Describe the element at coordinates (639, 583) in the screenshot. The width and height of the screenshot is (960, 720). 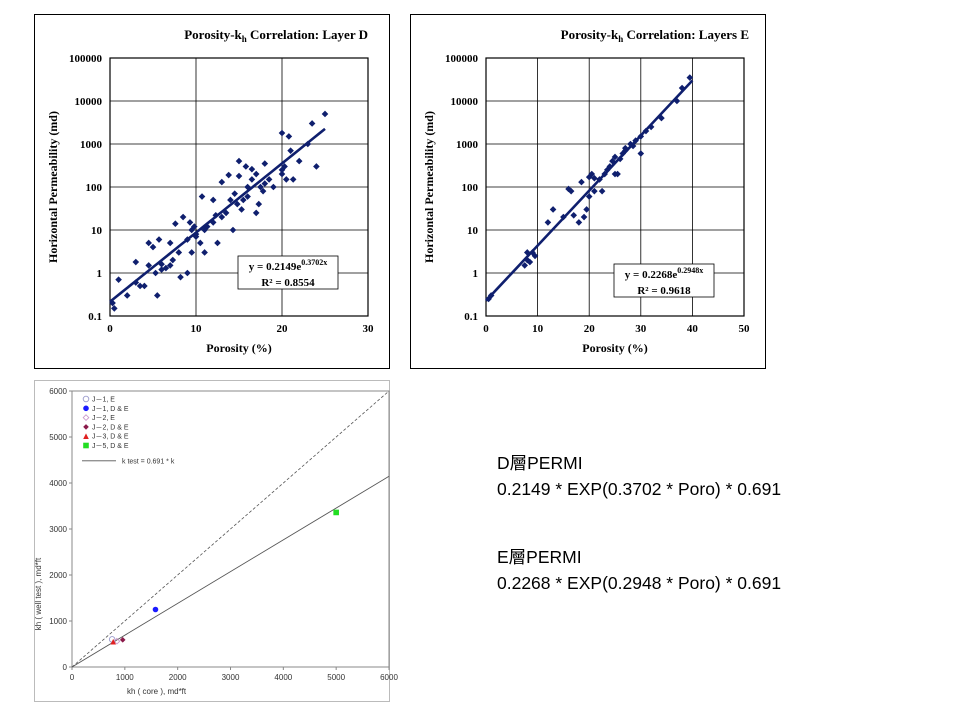
I see `formula-e-expression: 0.2268 * EXP(0.2948 * Poro) * 0.691` at that location.